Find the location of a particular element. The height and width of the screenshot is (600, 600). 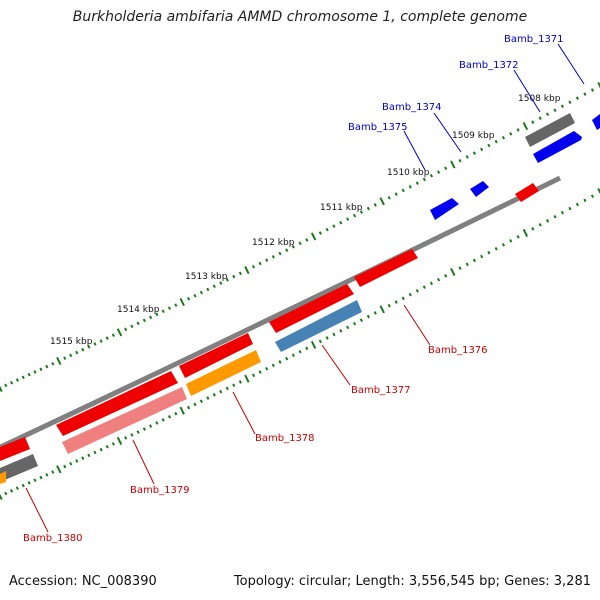

gene-partial-right is located at coordinates (596, 122).